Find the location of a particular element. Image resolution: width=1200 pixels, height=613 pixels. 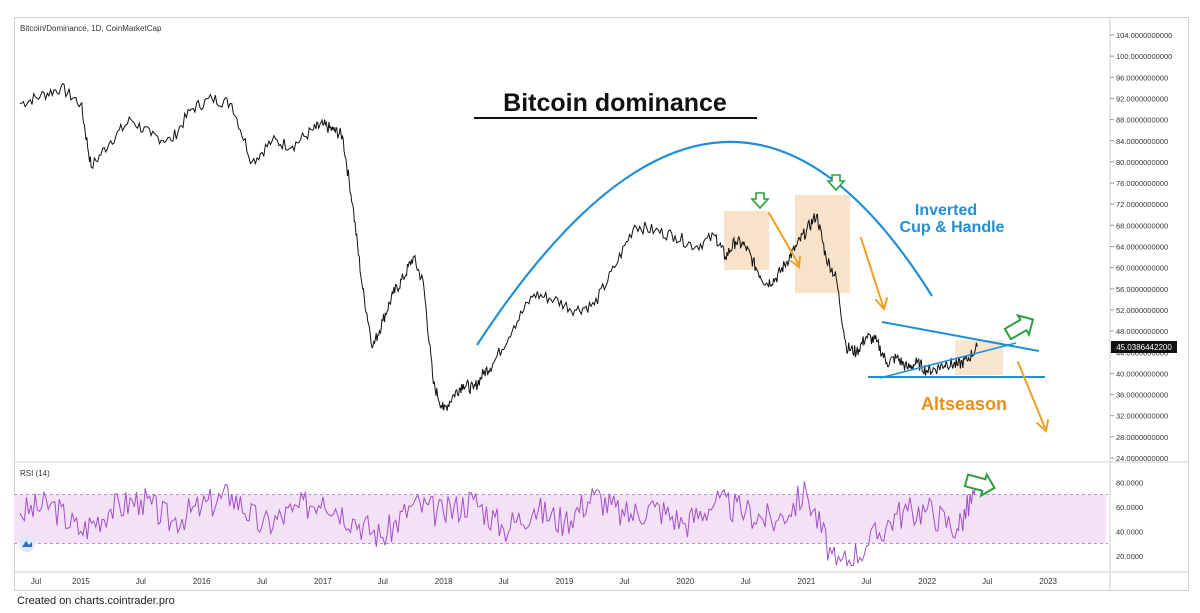

time-tick-label: 2016 is located at coordinates (202, 581).